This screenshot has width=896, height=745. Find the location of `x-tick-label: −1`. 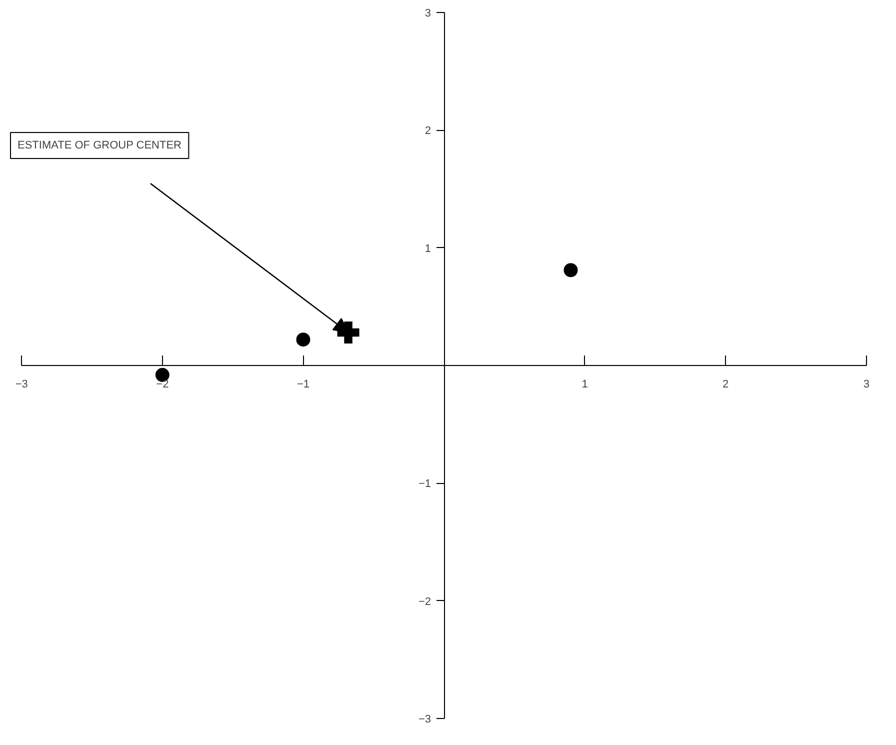

x-tick-label: −1 is located at coordinates (303, 384).